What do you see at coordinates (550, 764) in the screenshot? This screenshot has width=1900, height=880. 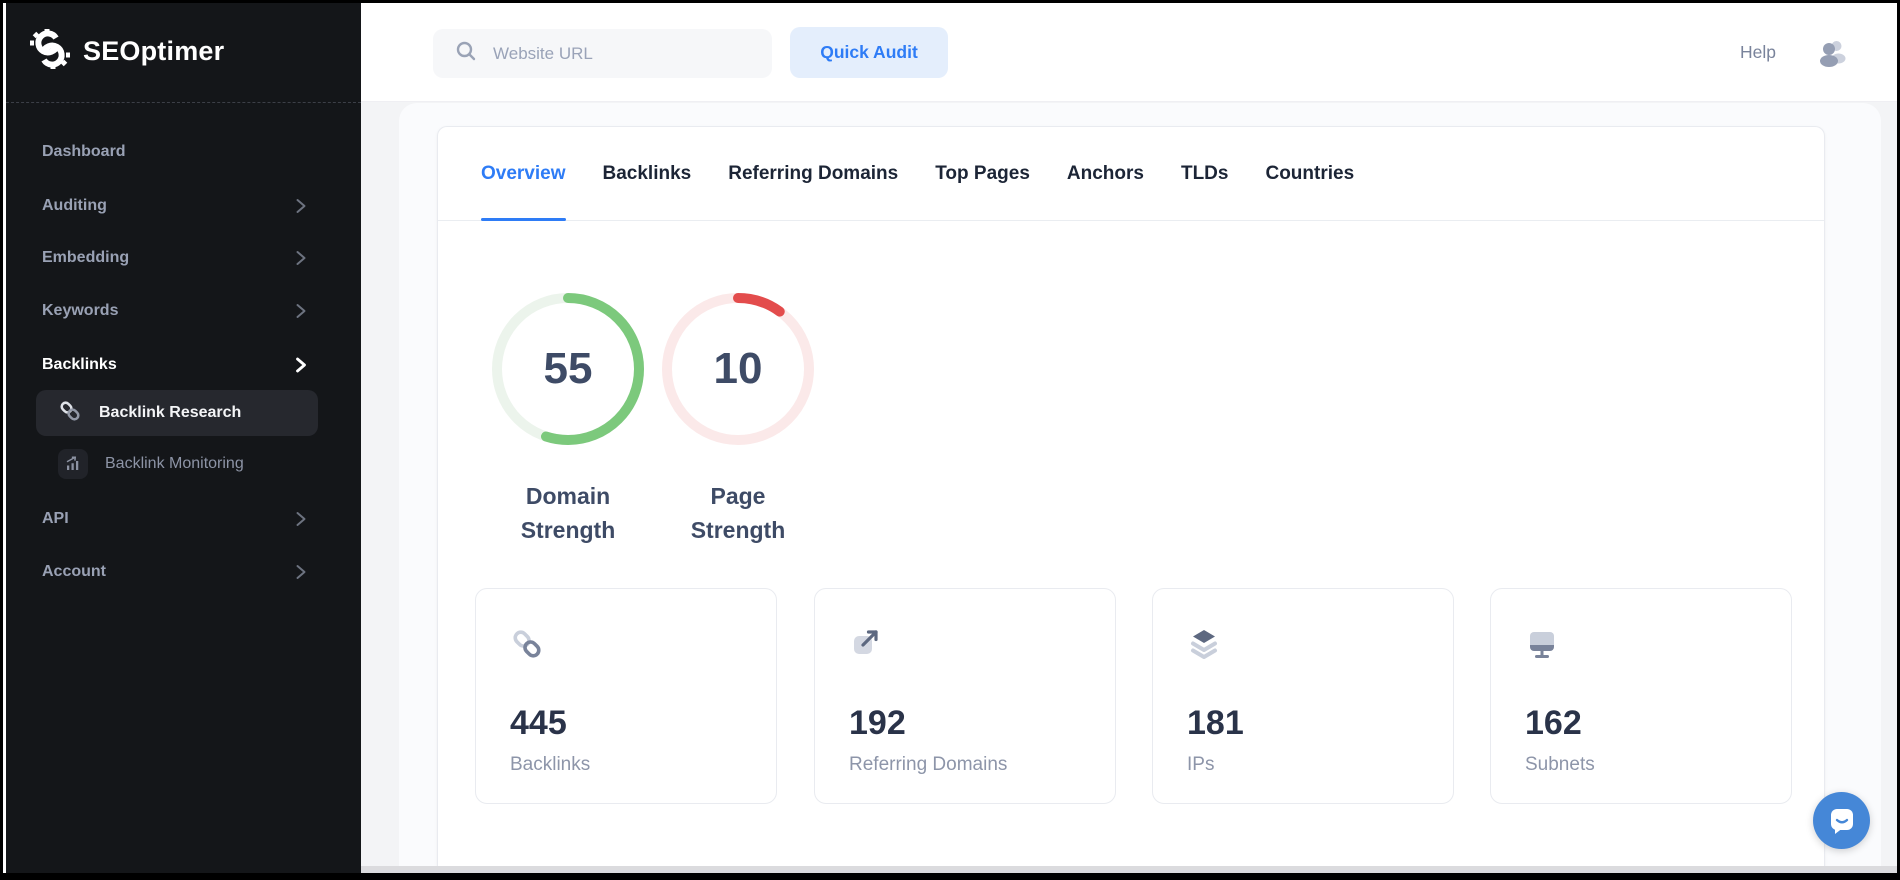 I see `stat-label: Backlinks` at bounding box center [550, 764].